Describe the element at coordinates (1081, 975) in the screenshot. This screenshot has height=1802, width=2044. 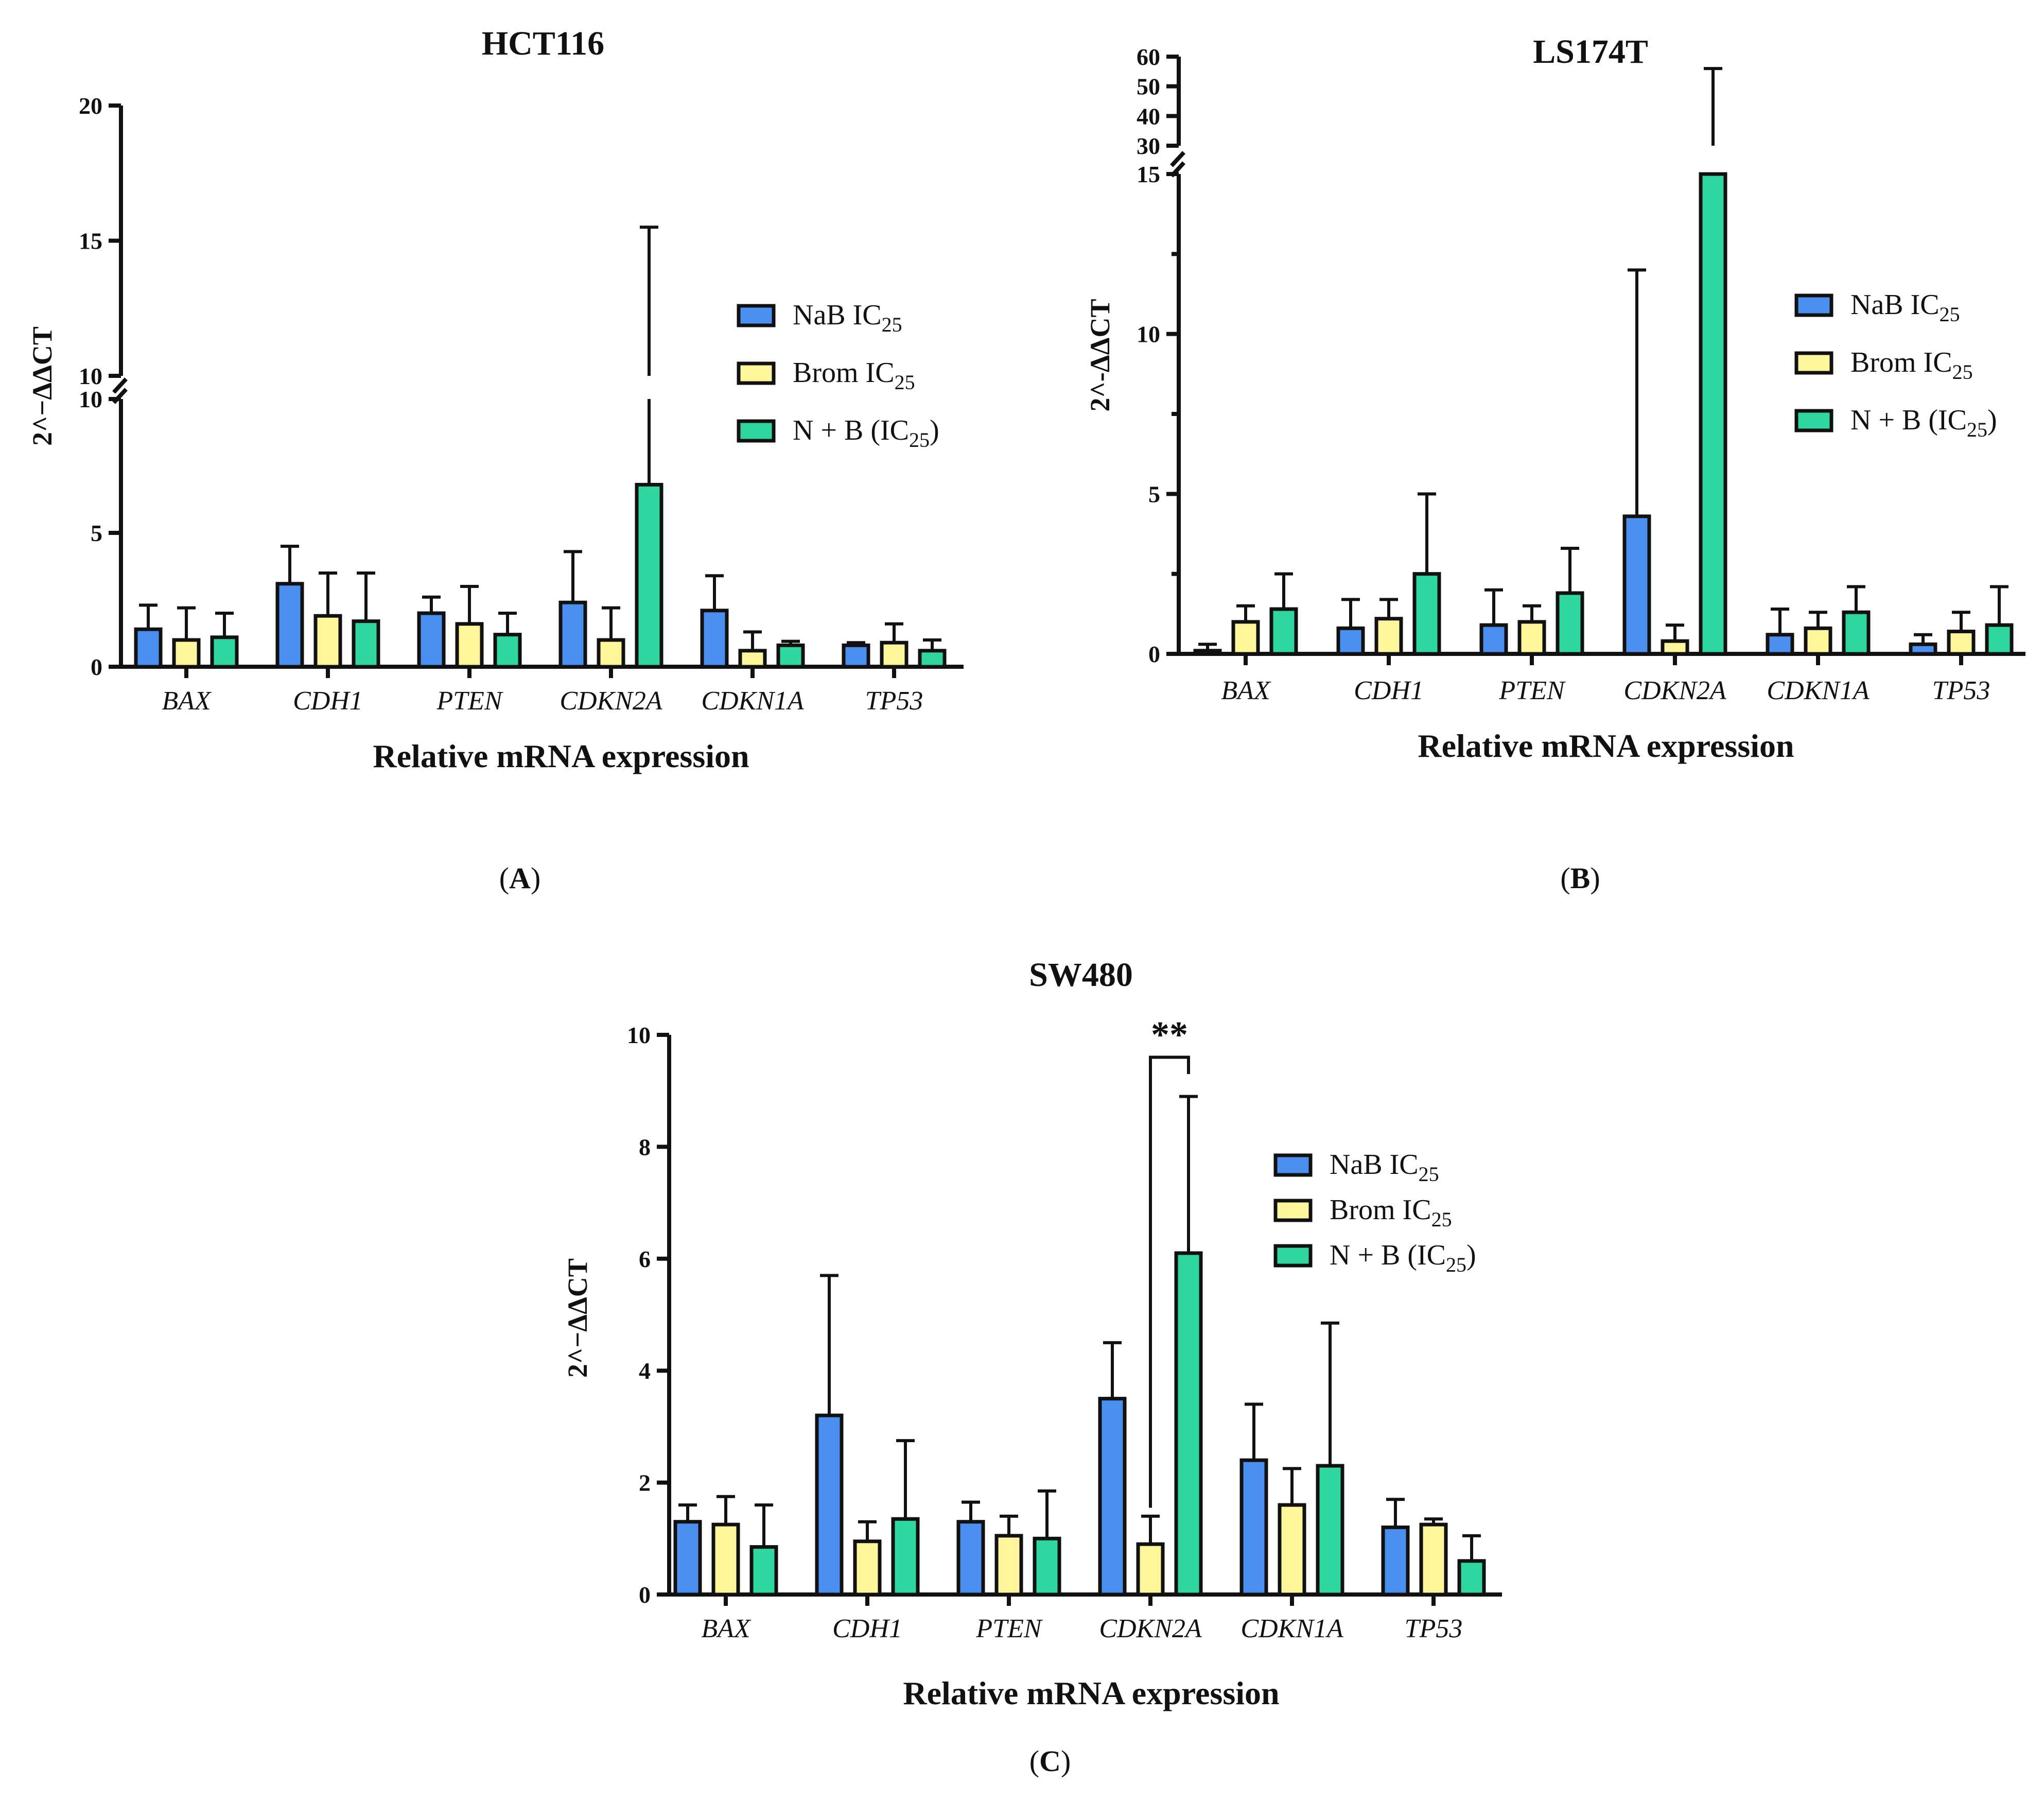
I see `chart-title: SW480` at that location.